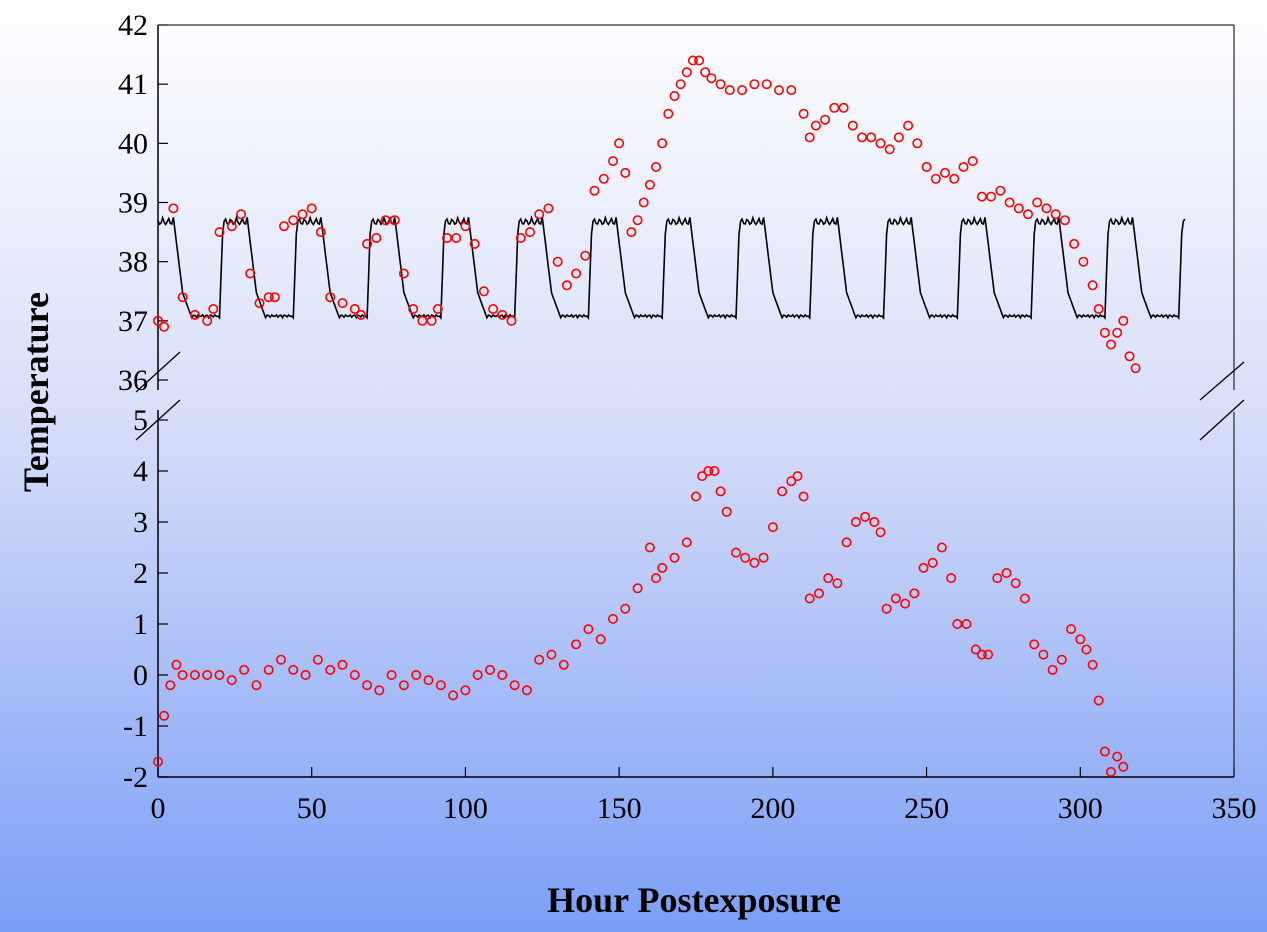 This screenshot has width=1267, height=932. I want to click on x-tick-label: 0, so click(158, 808).